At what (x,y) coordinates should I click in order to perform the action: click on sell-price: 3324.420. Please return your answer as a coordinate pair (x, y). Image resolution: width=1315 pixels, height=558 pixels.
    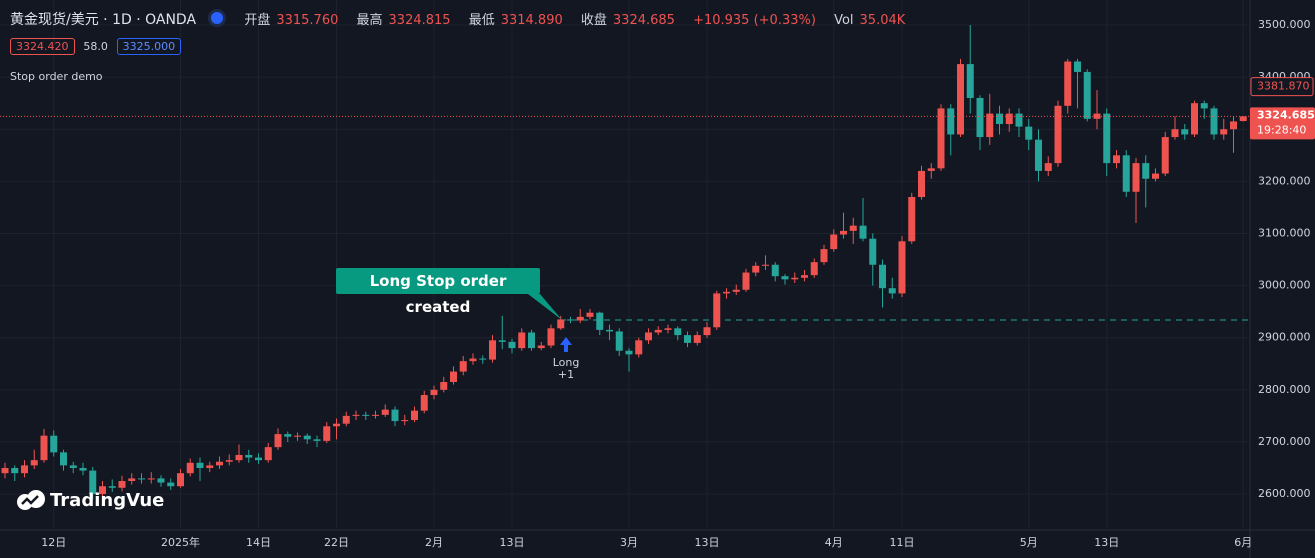
    Looking at the image, I should click on (42, 46).